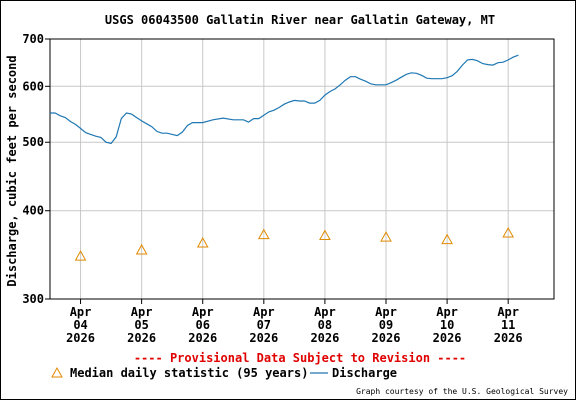 This screenshot has height=400, width=576. What do you see at coordinates (264, 325) in the screenshot?
I see `x-tick-label: 07` at bounding box center [264, 325].